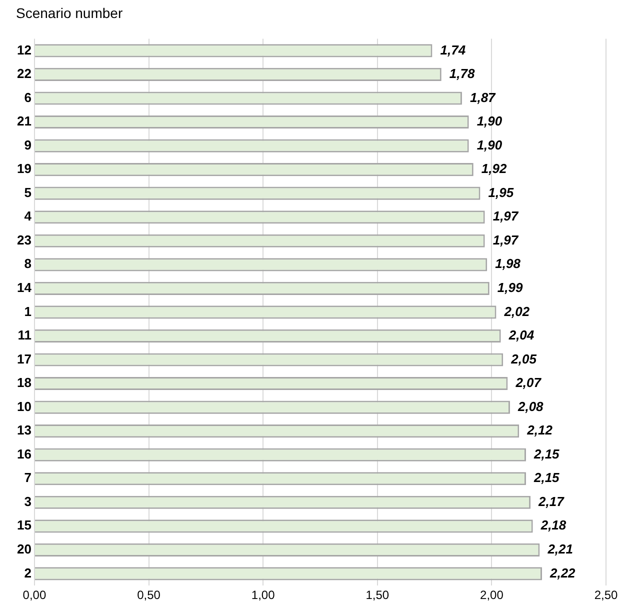 This screenshot has width=622, height=610. I want to click on y-axis-title: Scenario number, so click(69, 13).